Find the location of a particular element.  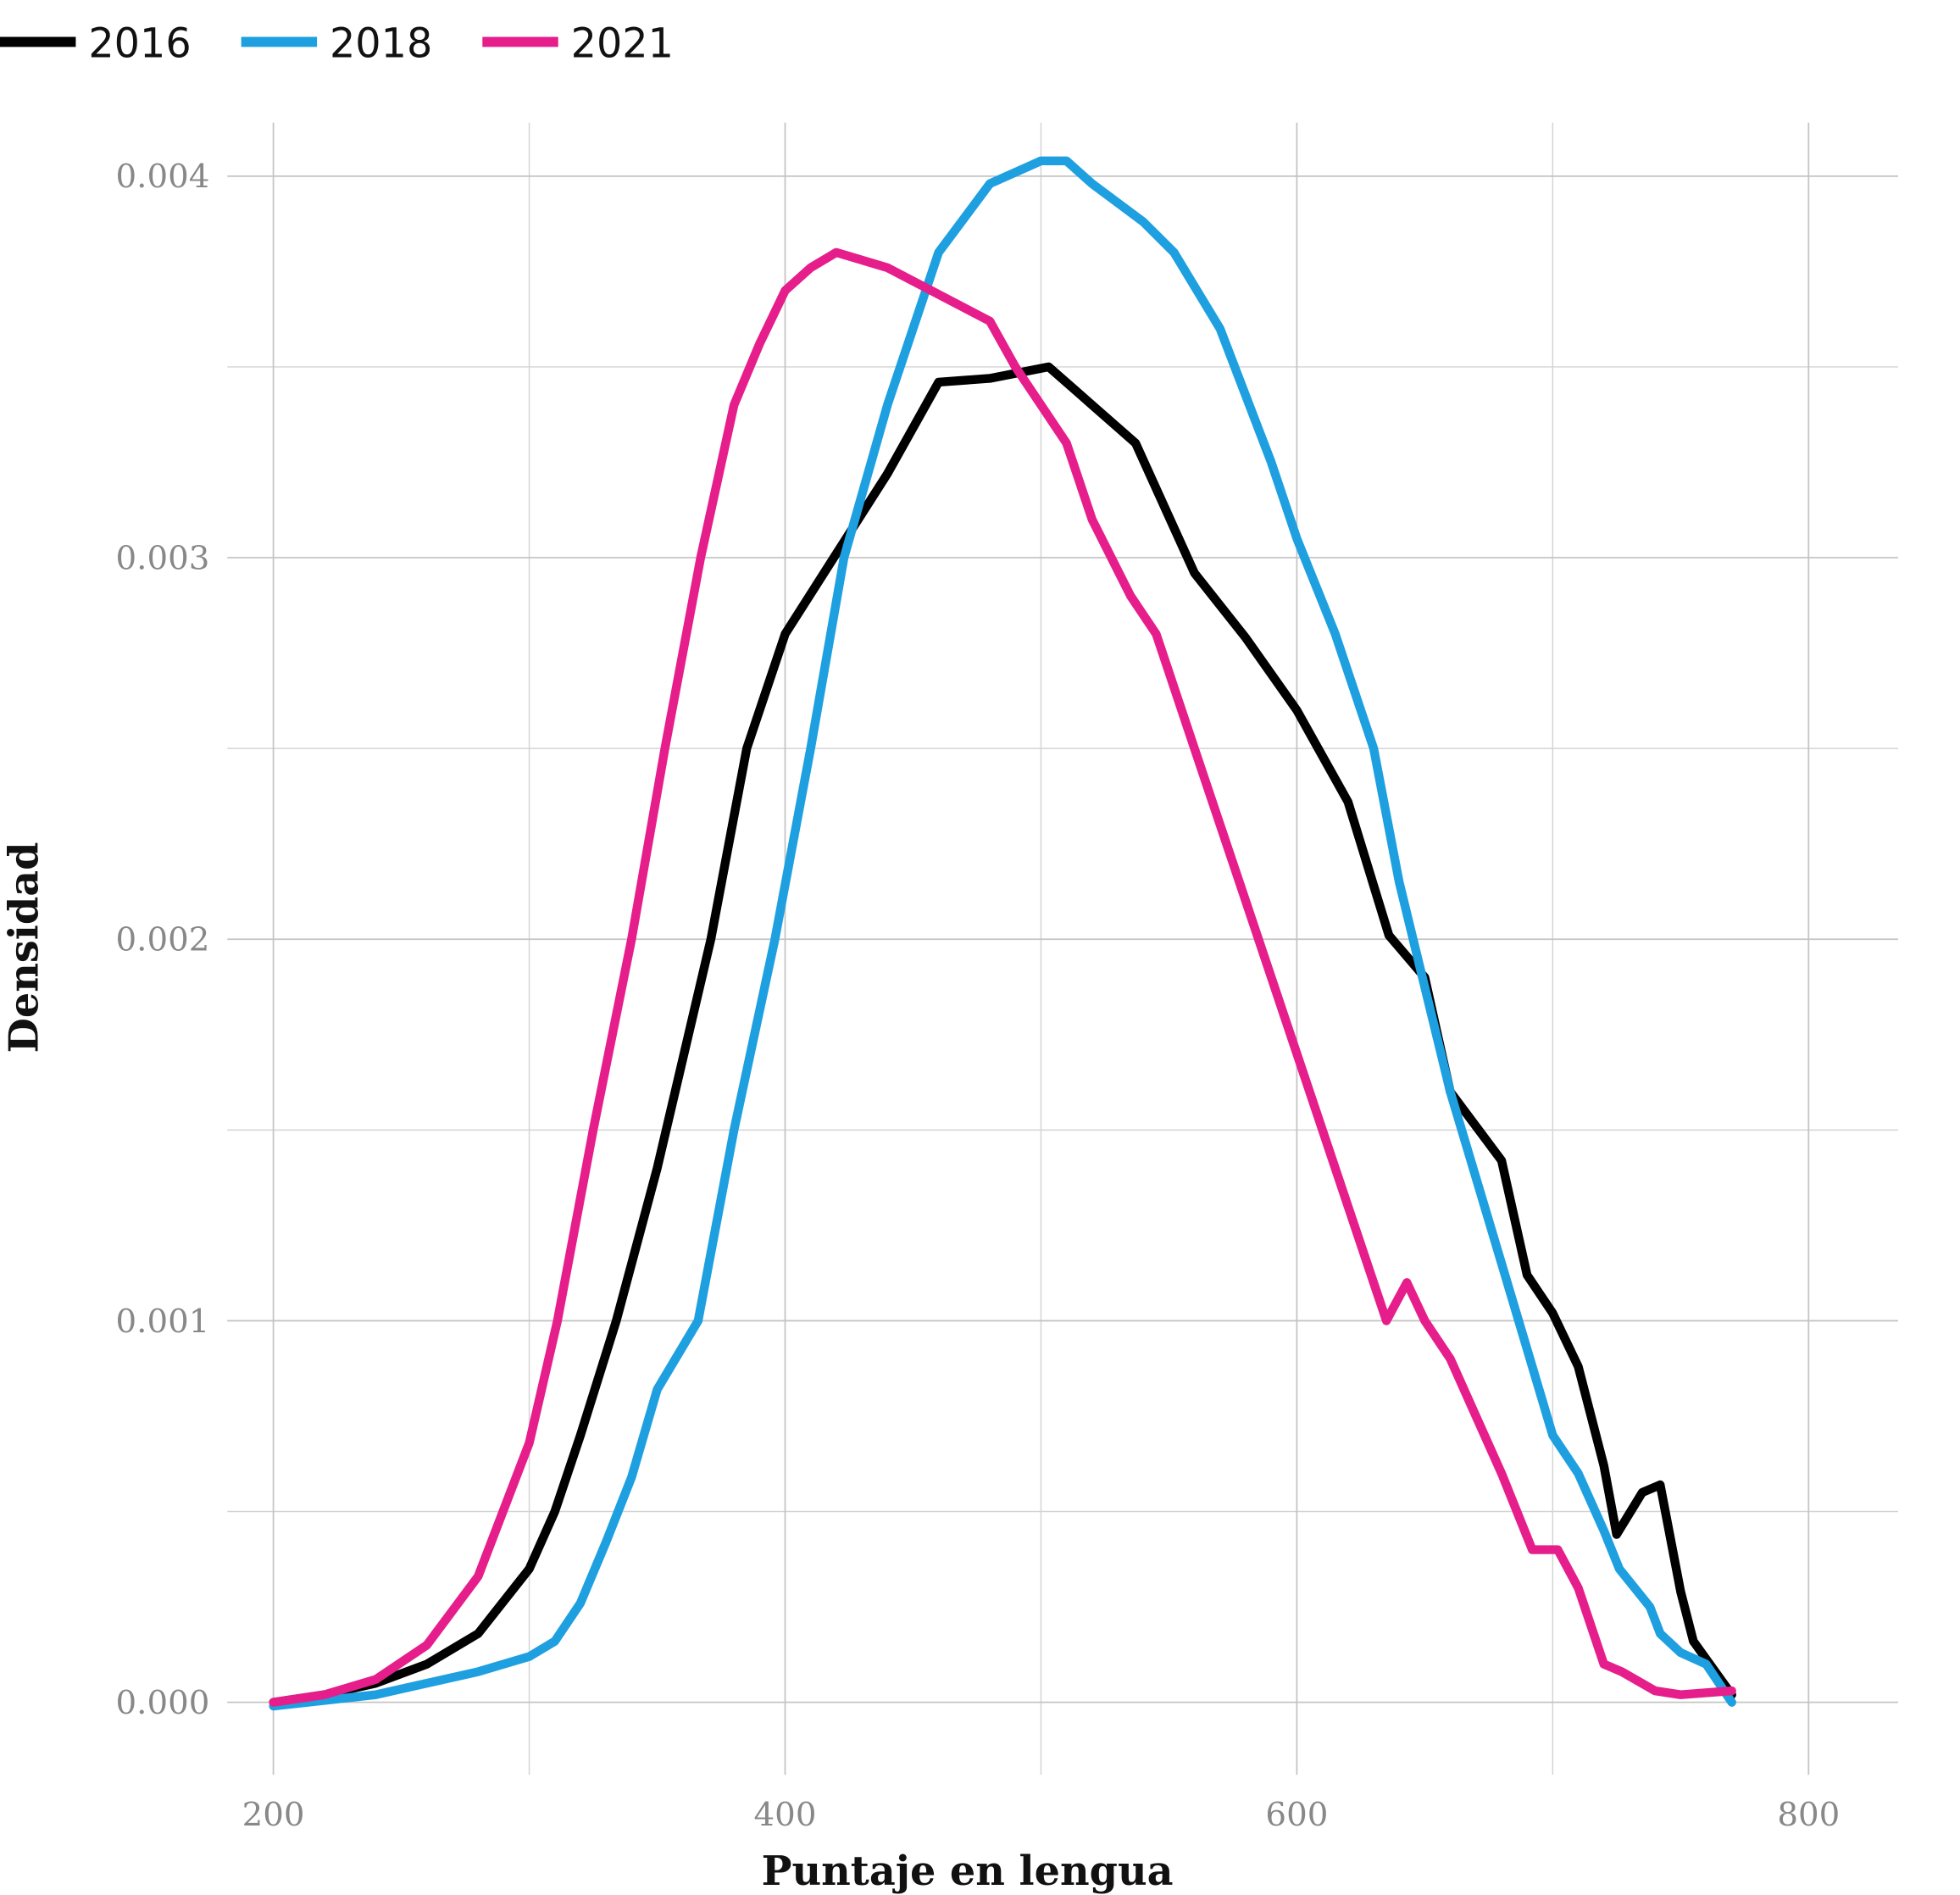

y-axis-title: Densidad is located at coordinates (24, 947).